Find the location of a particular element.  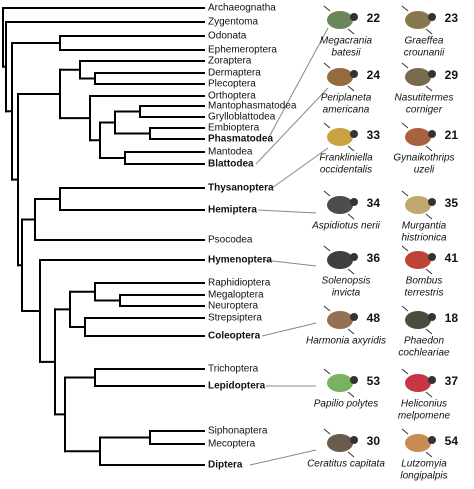

taxon-label: Hemiptera is located at coordinates (232, 210).